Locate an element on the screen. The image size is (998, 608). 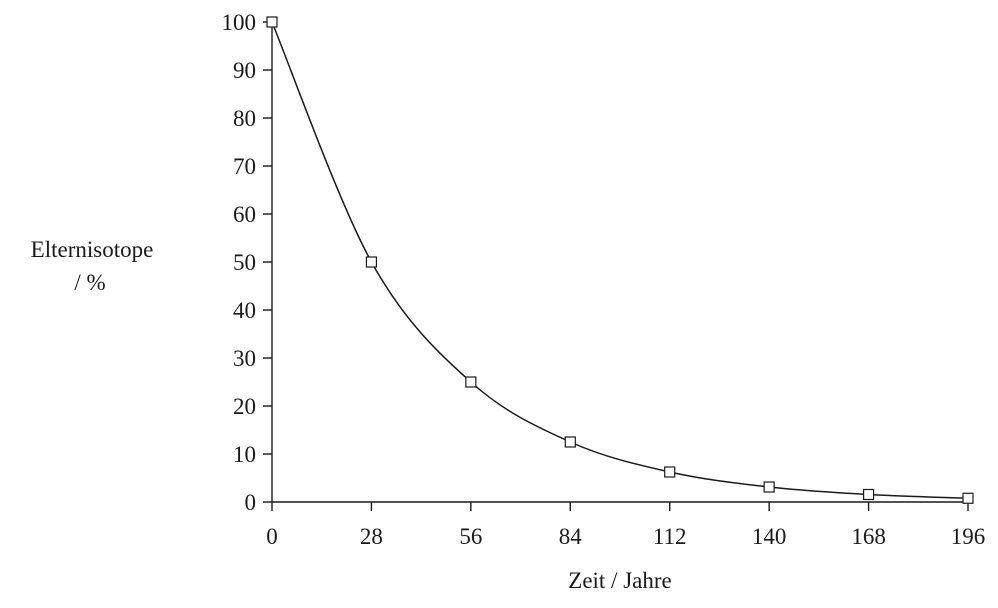
y-tick-label: 50 is located at coordinates (244, 262).